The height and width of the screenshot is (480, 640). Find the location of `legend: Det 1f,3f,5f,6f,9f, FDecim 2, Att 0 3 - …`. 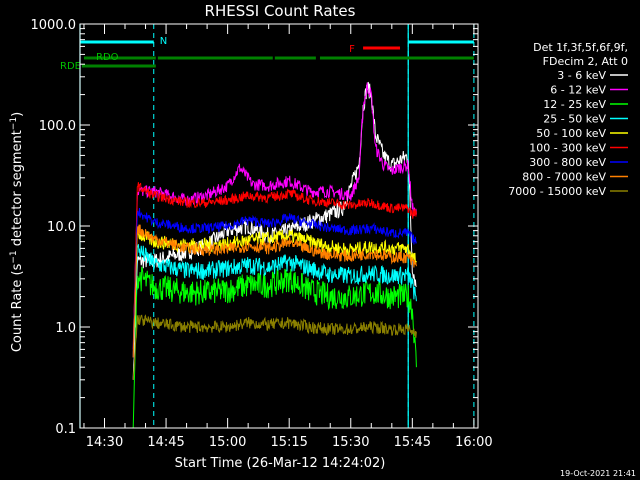

legend: Det 1f,3f,5f,6f,9f, FDecim 2, Att 0 3 - … is located at coordinates (568, 119).